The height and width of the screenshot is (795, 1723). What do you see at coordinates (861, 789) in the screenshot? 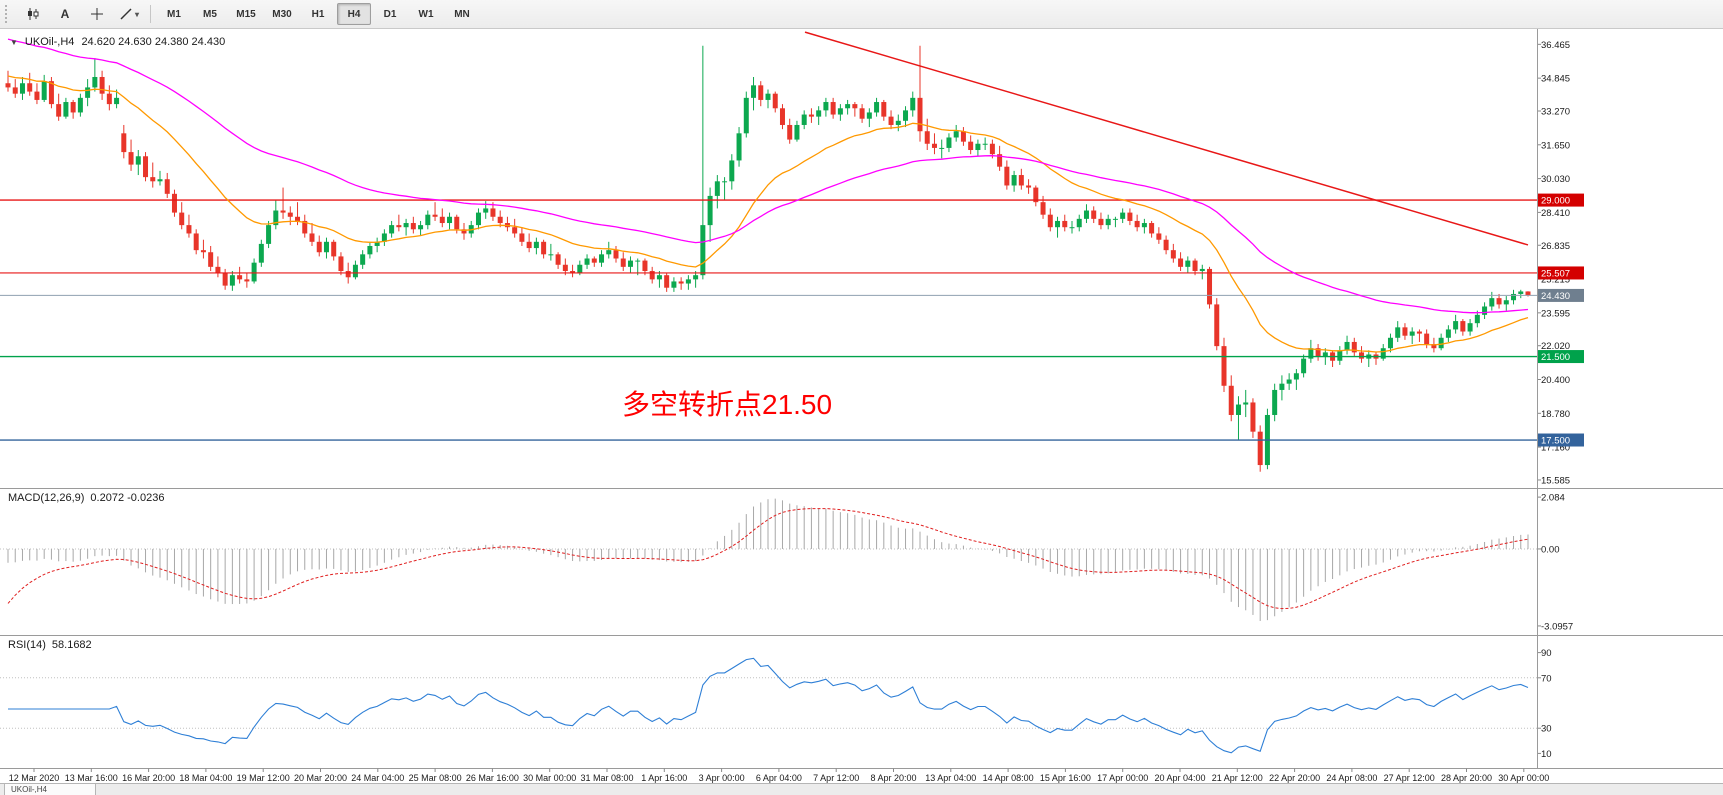
I see `chart-tabs-bar: UKOil-,H4` at bounding box center [861, 789].